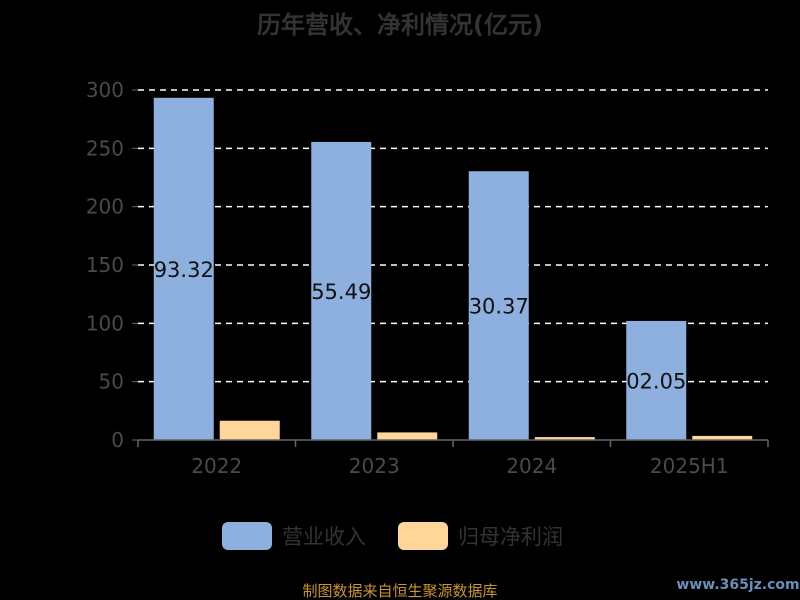  I want to click on legend: 营业收入 归母净利润, so click(392, 536).